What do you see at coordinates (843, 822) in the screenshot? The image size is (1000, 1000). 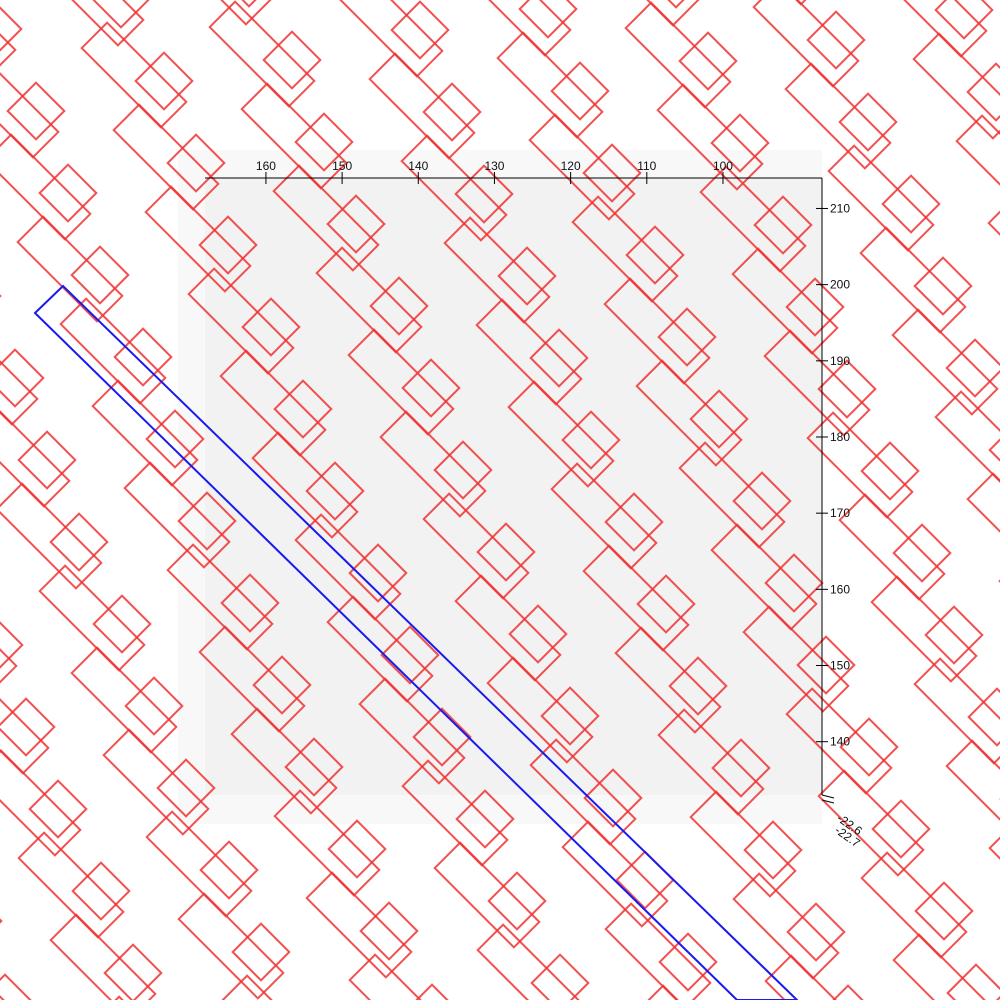 I see `corner-ticks: -22.6 -22.7` at bounding box center [843, 822].